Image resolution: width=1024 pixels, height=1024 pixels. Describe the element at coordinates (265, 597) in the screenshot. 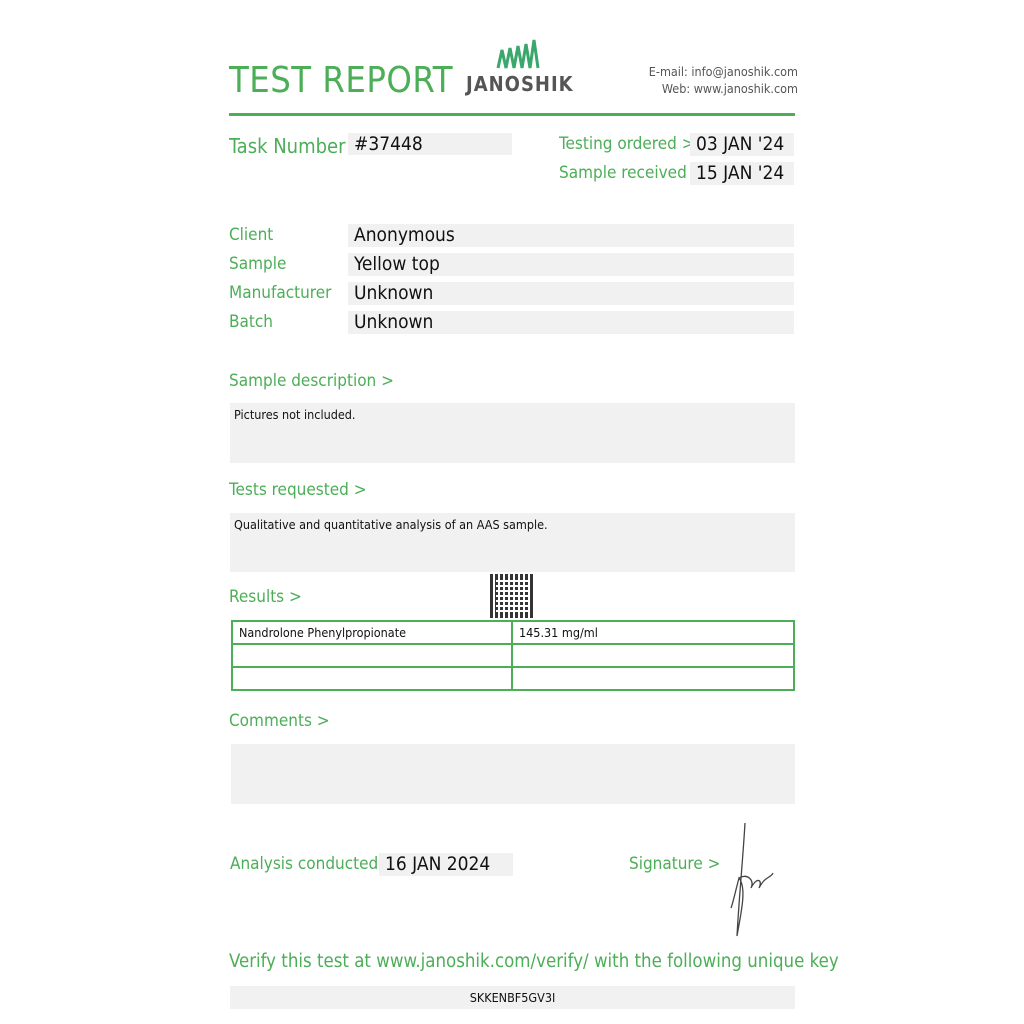

I see `results-label: Results >` at that location.